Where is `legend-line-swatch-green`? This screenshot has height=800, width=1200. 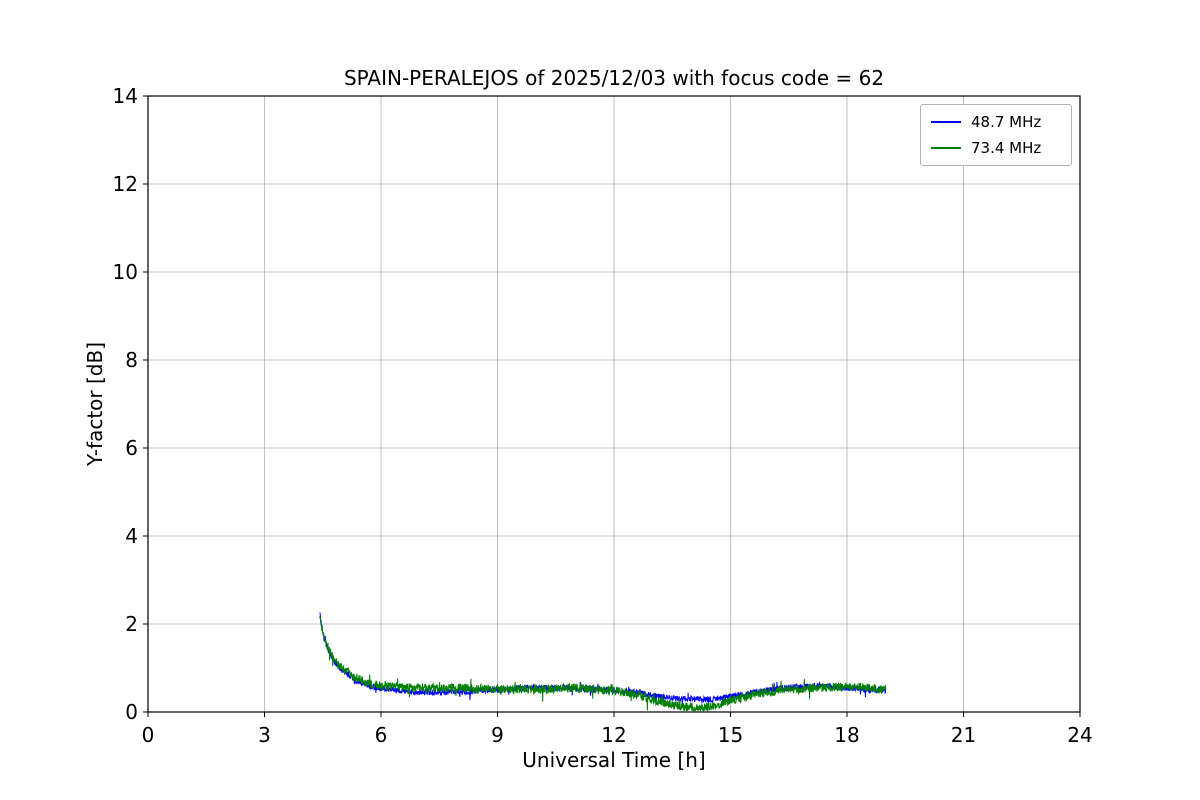
legend-line-swatch-green is located at coordinates (946, 148).